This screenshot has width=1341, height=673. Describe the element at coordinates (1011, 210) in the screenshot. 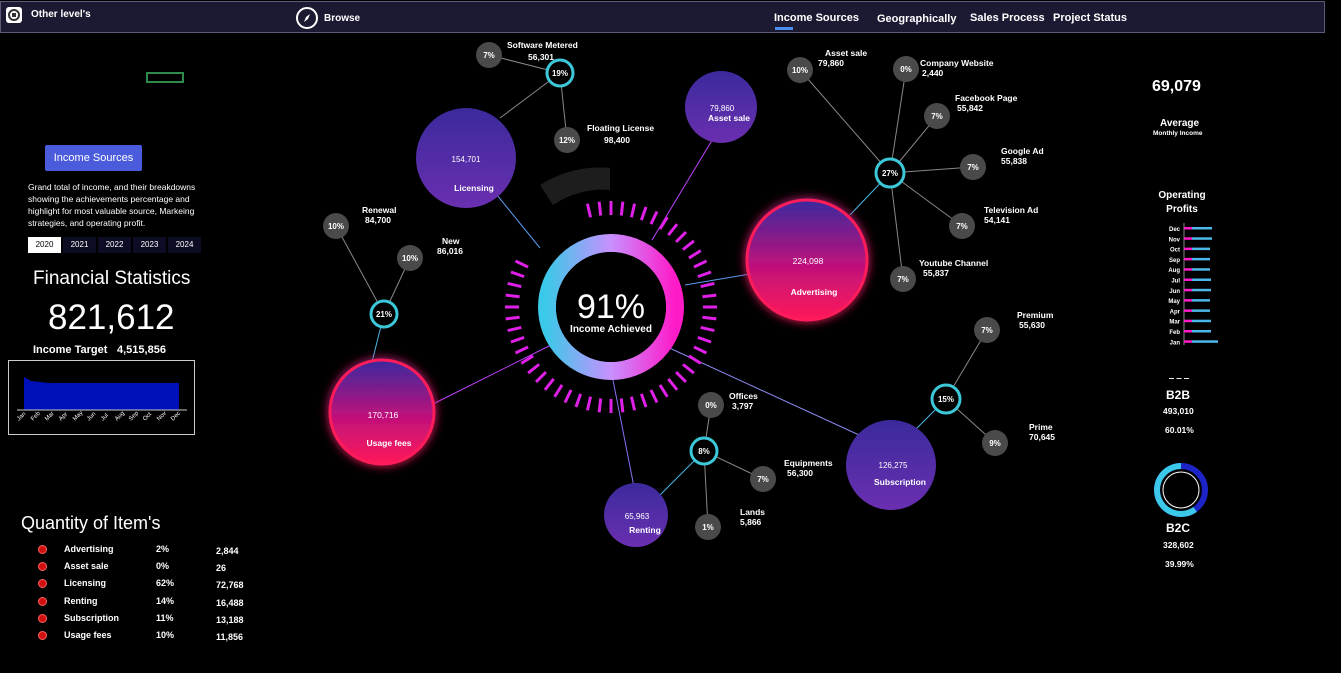

I see `label-television-ad: Television Ad` at that location.